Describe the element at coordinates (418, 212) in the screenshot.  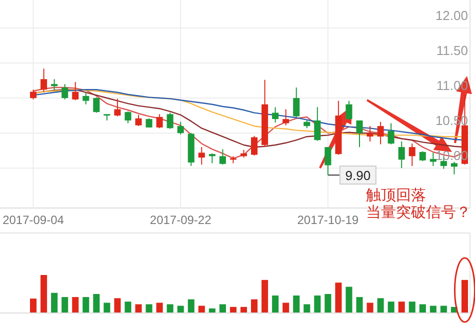
I see `annotation: 当量突破信号？` at that location.